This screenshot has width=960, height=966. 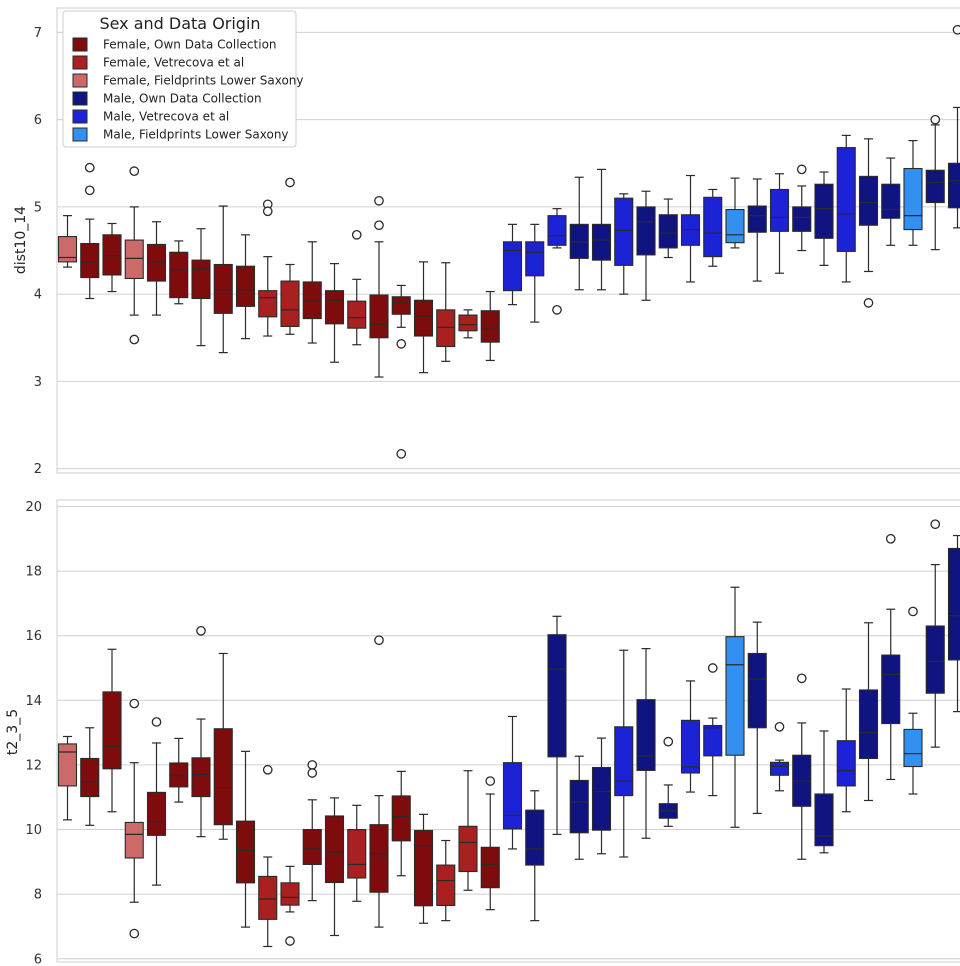 What do you see at coordinates (173, 63) in the screenshot?
I see `legend-label: Female, Vetrecova et al` at bounding box center [173, 63].